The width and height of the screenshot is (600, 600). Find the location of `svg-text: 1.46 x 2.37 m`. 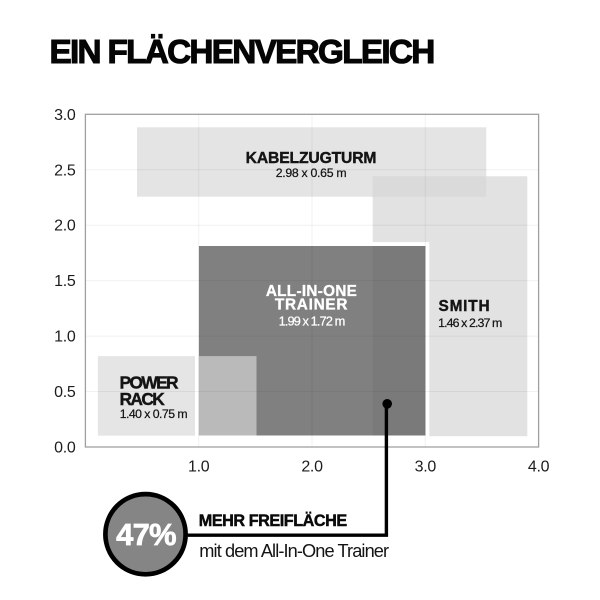

svg-text: 1.46 x 2.37 m is located at coordinates (470, 323).